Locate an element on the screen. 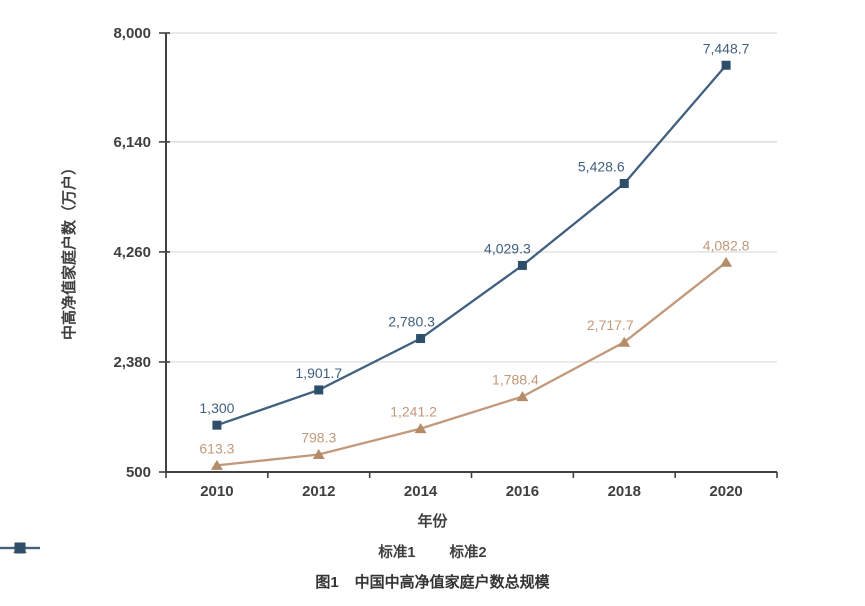 The image size is (865, 606). y-tick-label: 500 is located at coordinates (138, 472).